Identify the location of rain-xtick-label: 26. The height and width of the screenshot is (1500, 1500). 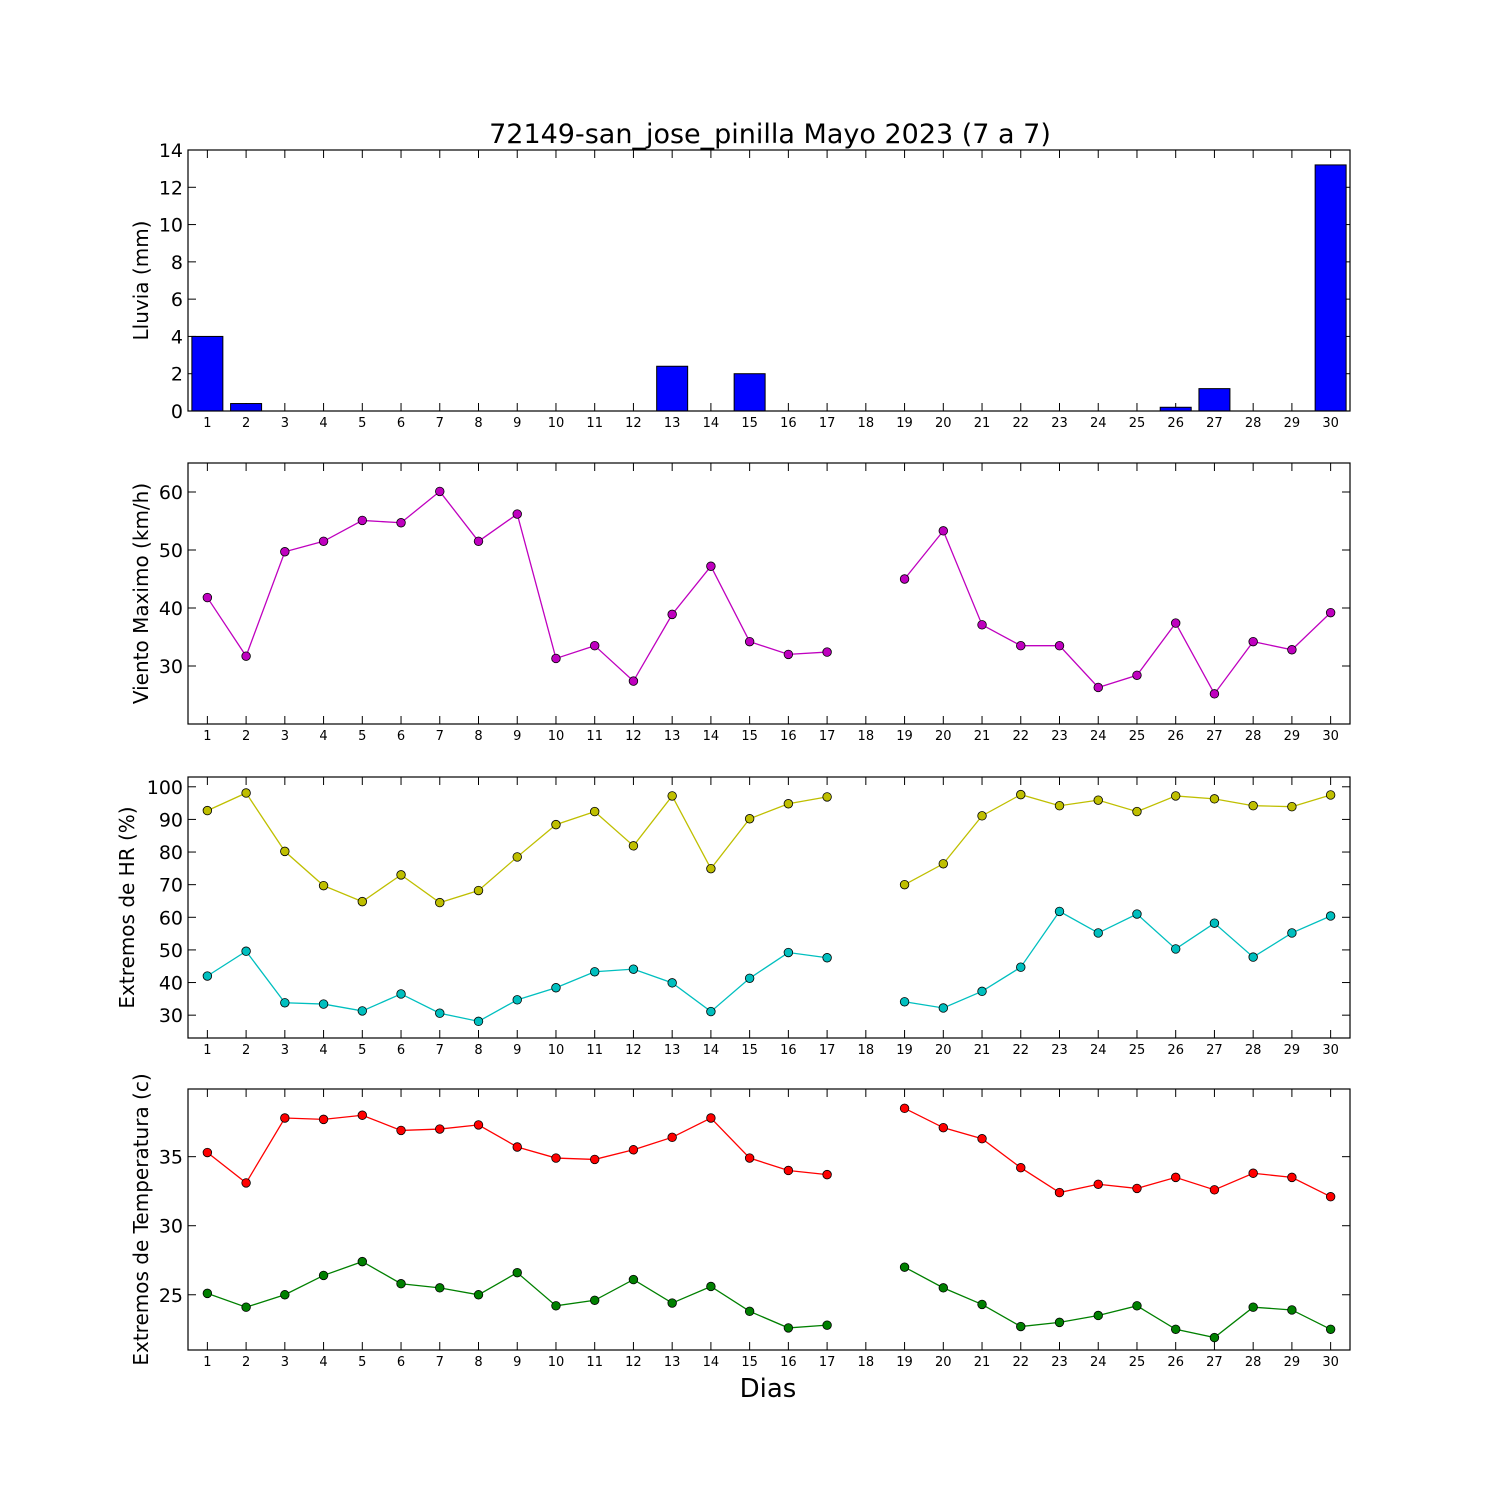
(1175, 423).